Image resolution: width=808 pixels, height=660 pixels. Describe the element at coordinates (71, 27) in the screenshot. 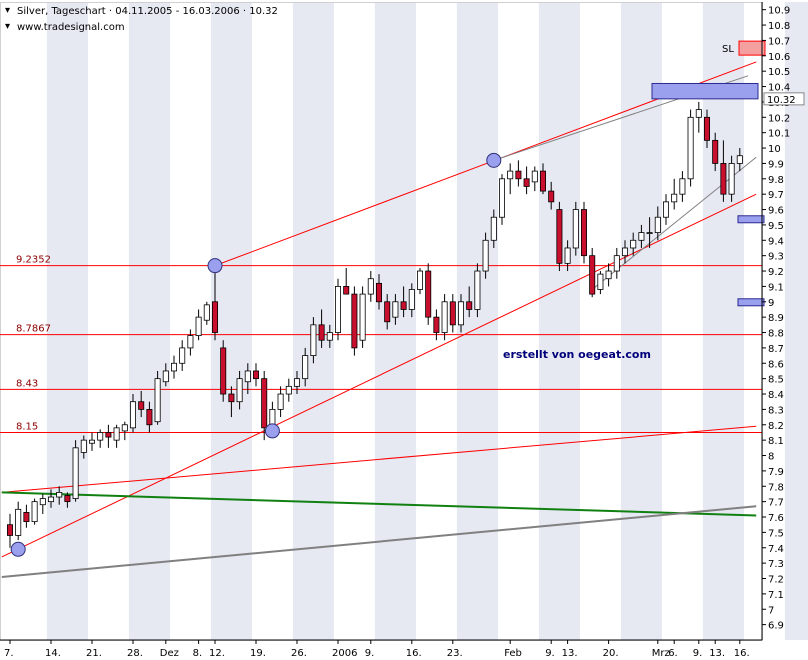

I see `source-label: www.tradesignal.com` at that location.